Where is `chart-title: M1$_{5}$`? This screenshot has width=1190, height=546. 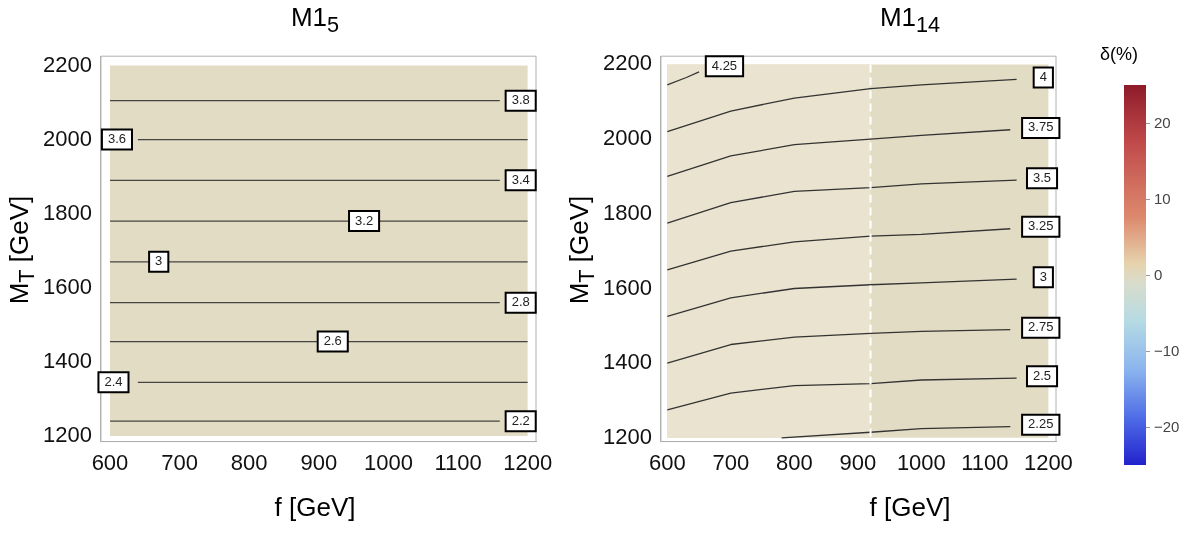 chart-title: M1$_{5}$ is located at coordinates (315, 20).